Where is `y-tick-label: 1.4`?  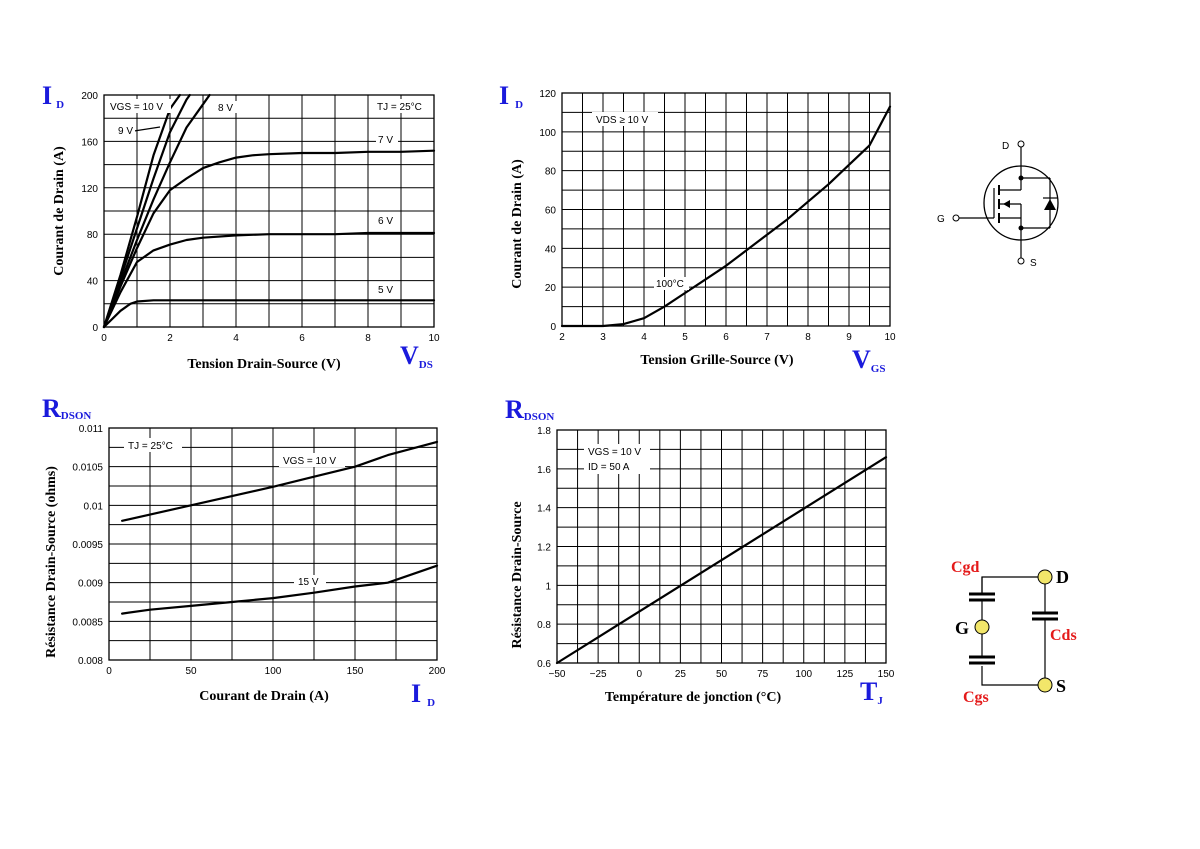 y-tick-label: 1.4 is located at coordinates (544, 509).